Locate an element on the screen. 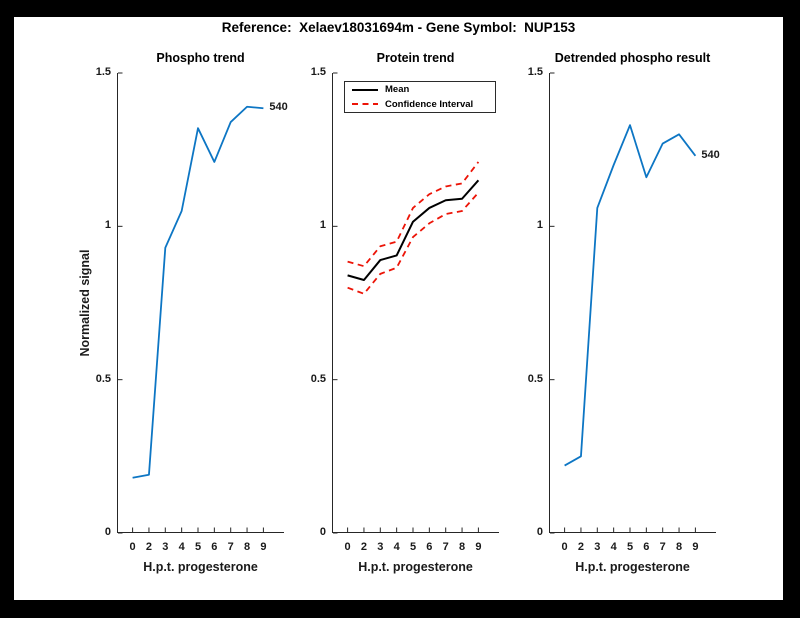  legend-item-confidence-interval: Confidence Interval is located at coordinates (420, 104).